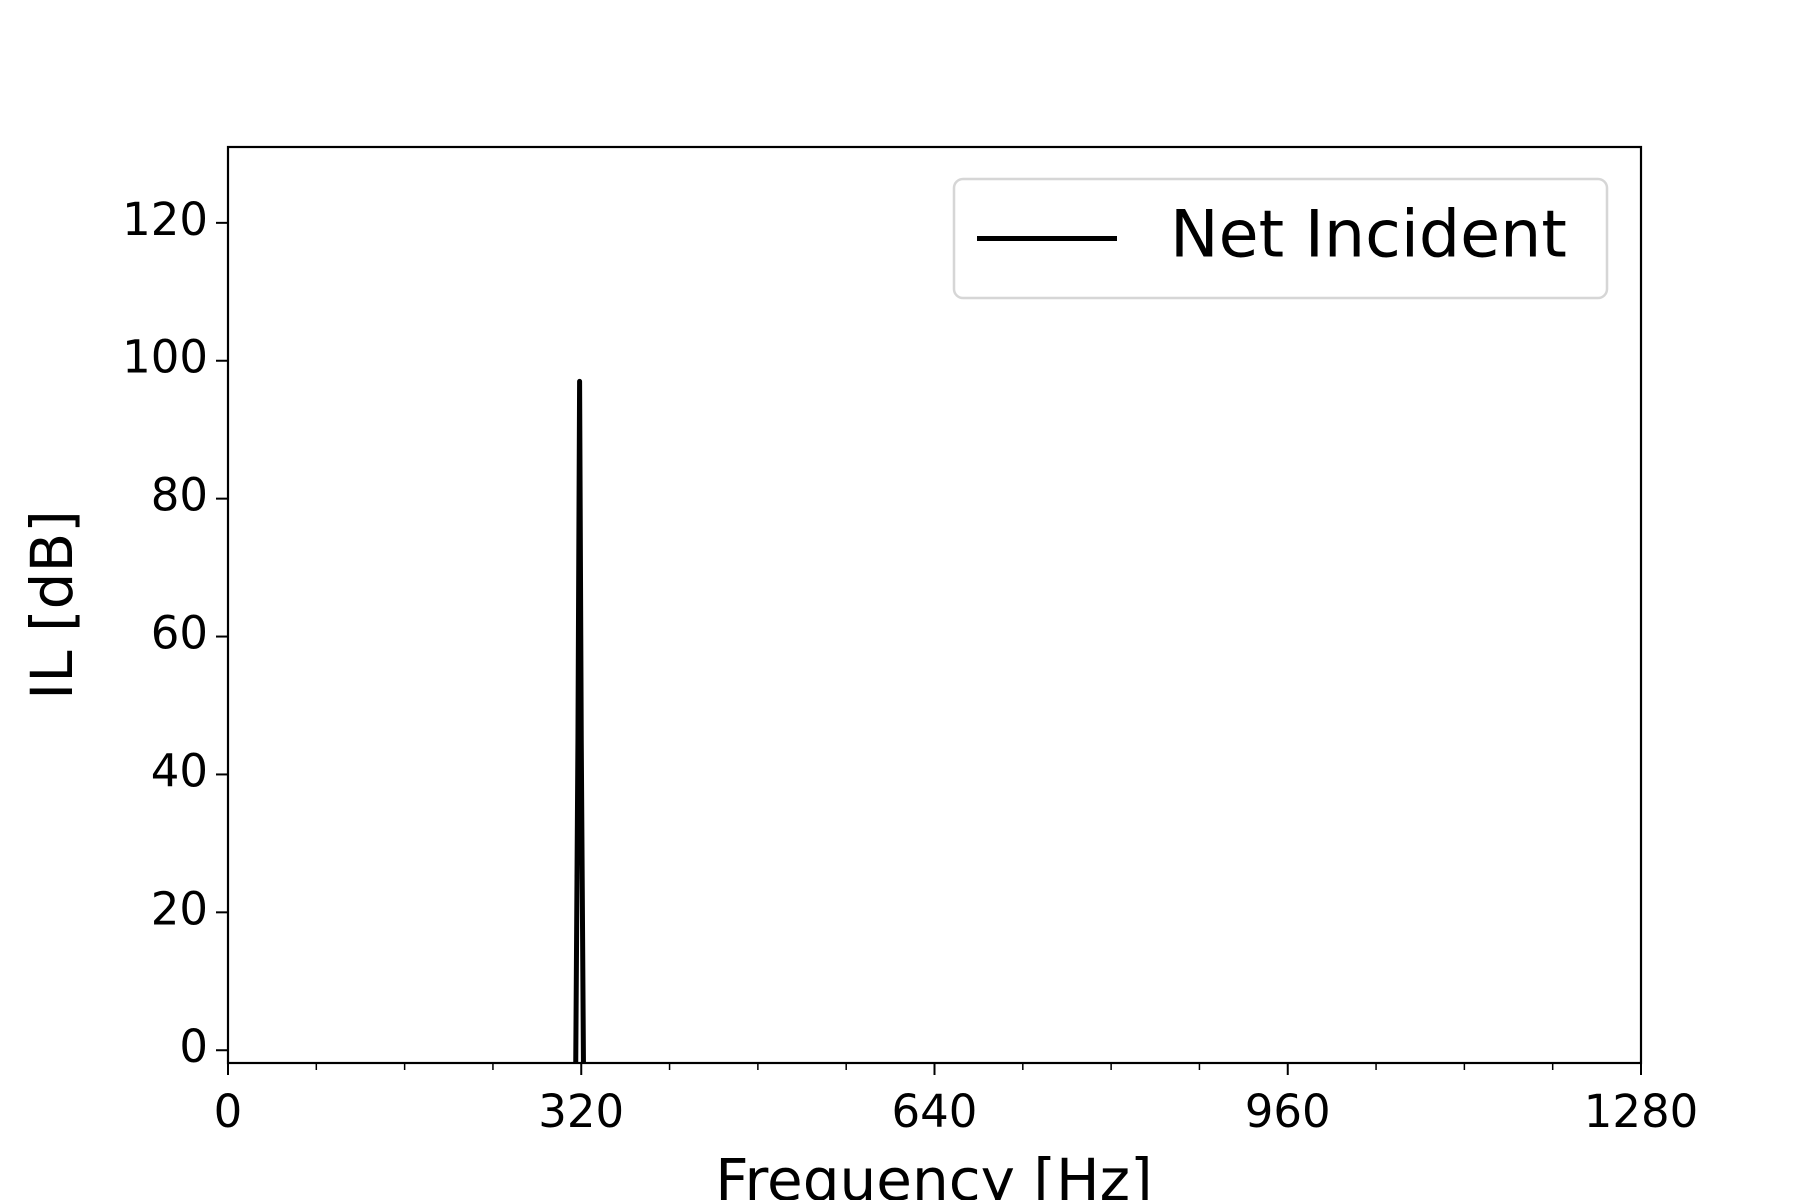 Image resolution: width=1800 pixels, height=1200 pixels. I want to click on plot-area, so click(579, 720).